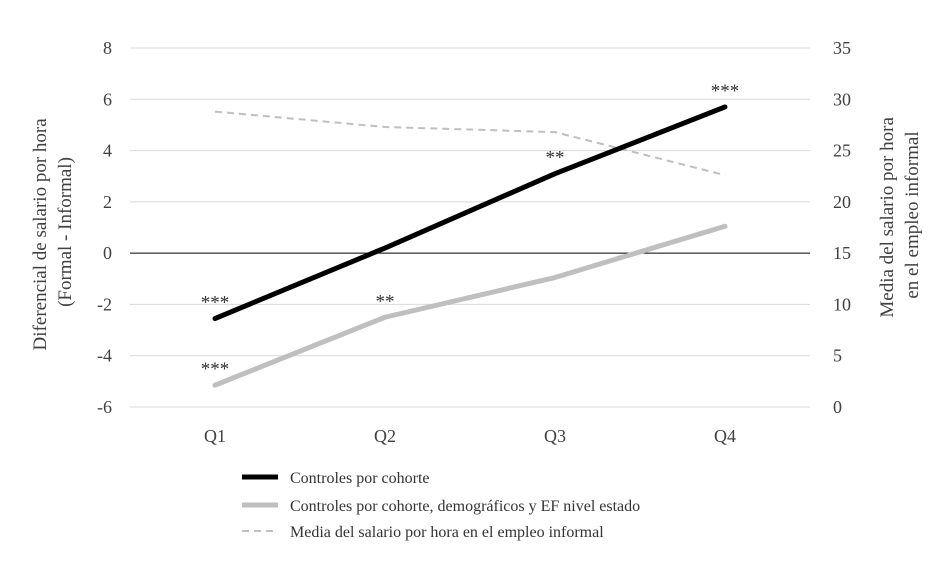 The image size is (938, 567). Describe the element at coordinates (887, 217) in the screenshot. I see `y2-axis-title-line-1: Media del salario por hora` at that location.